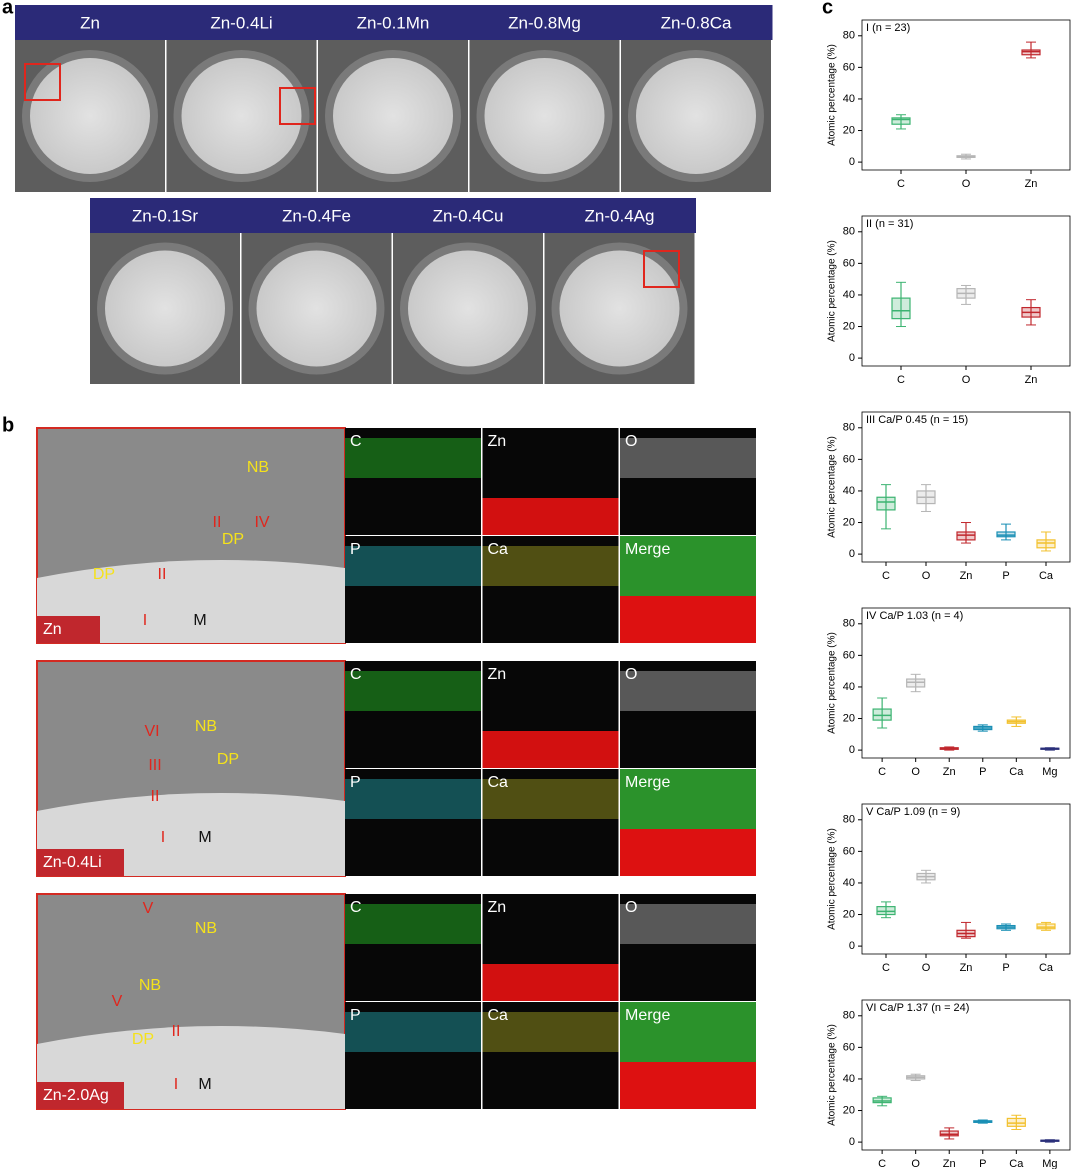  What do you see at coordinates (241, 22) in the screenshot?
I see `image-title: Zn-0.4Li` at bounding box center [241, 22].